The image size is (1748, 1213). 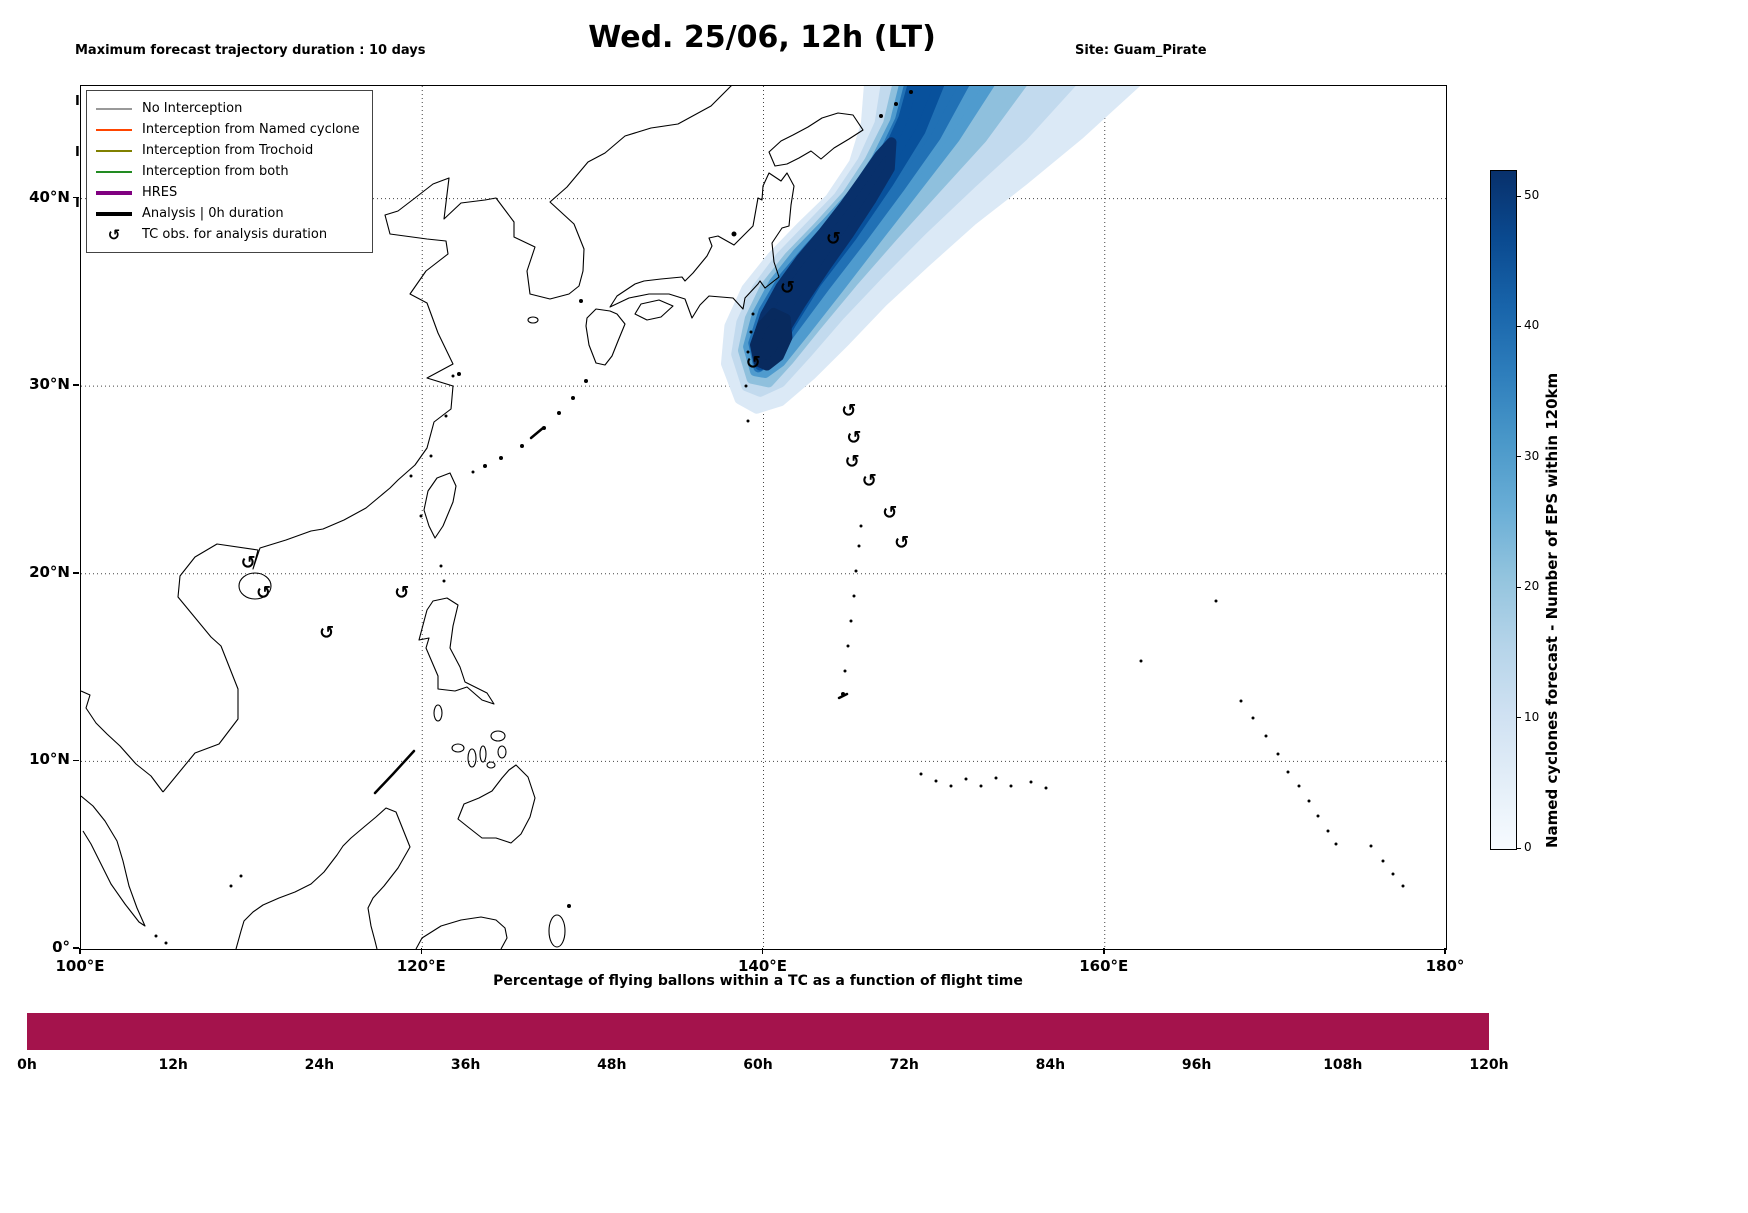 What do you see at coordinates (213, 213) in the screenshot?
I see `legend-item-label: Analysis | 0h duration` at bounding box center [213, 213].